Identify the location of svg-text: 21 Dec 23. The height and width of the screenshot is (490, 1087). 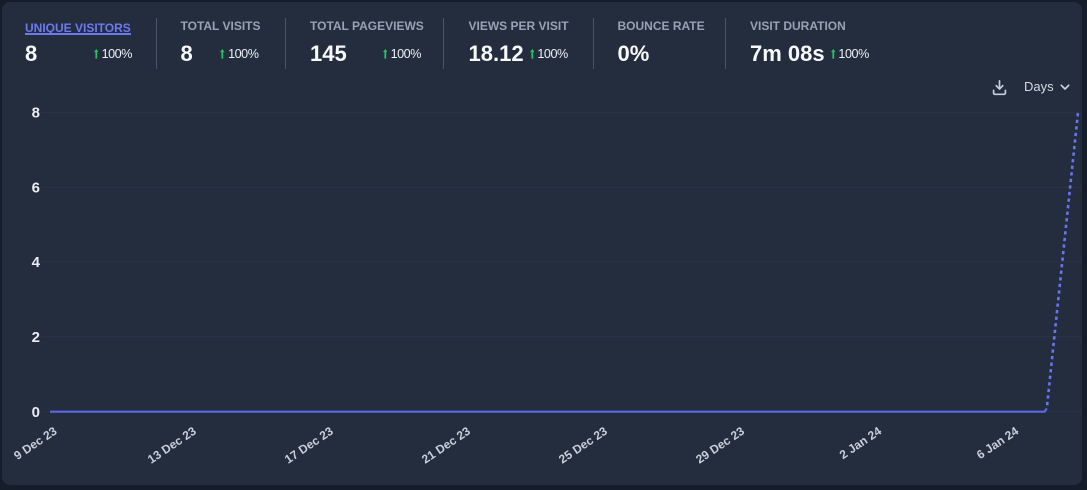
(446, 445).